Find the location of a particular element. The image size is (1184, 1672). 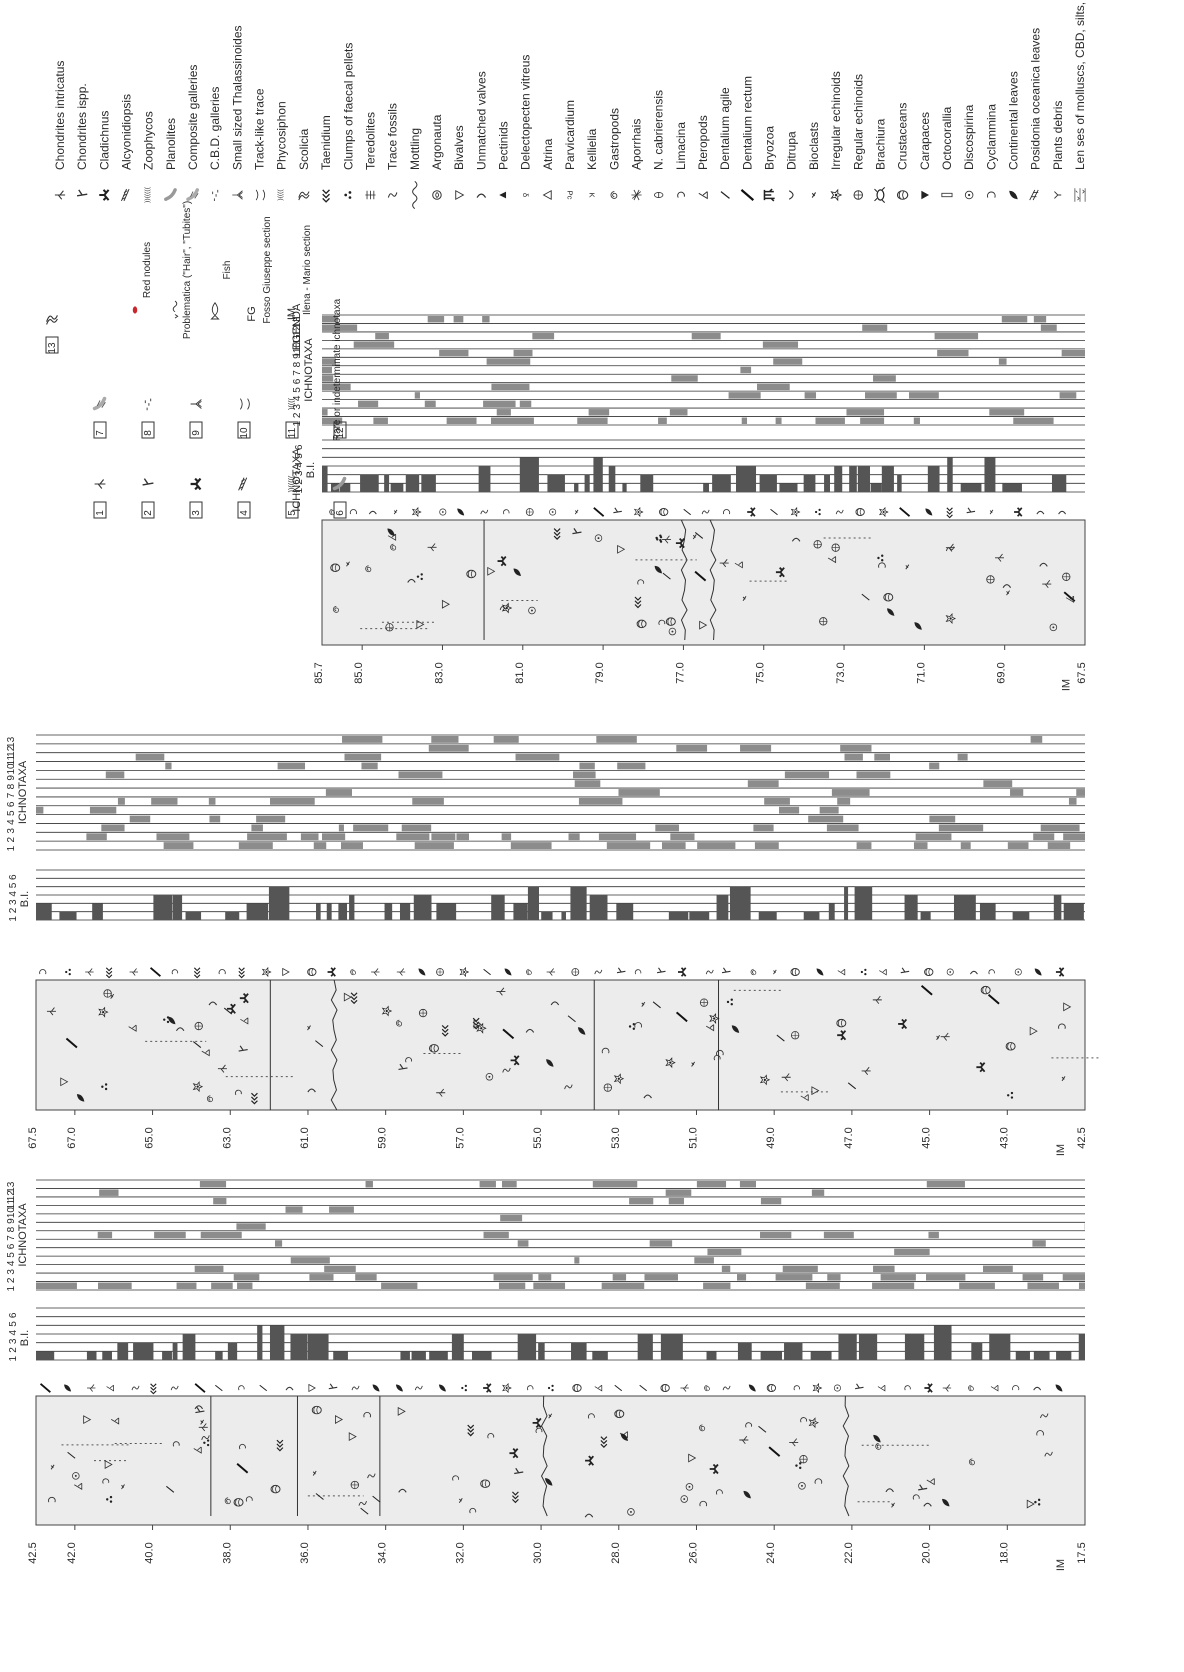

bi-scale-label: 4 is located at coordinates (13, 1332).